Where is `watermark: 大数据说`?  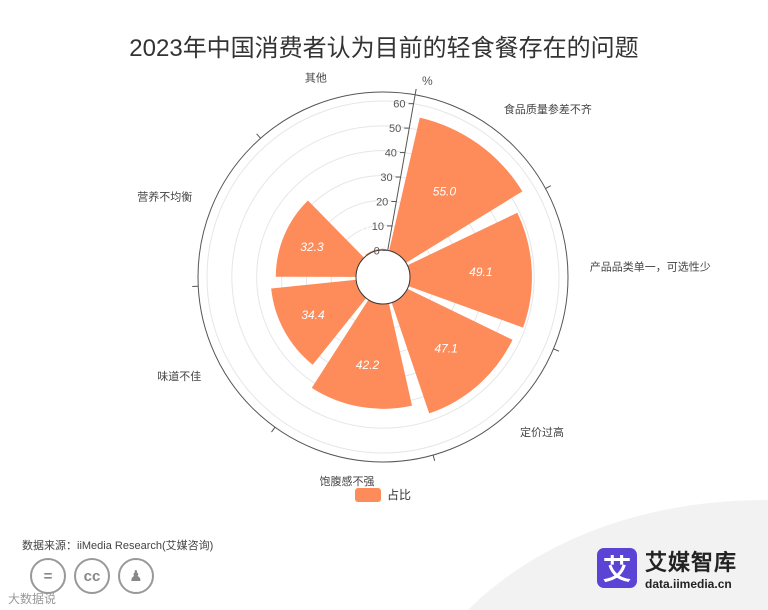
watermark: 大数据说 is located at coordinates (32, 599).